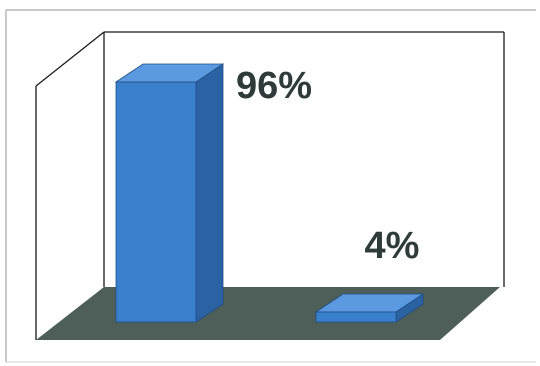  I want to click on data-label-2: 4%, so click(392, 246).